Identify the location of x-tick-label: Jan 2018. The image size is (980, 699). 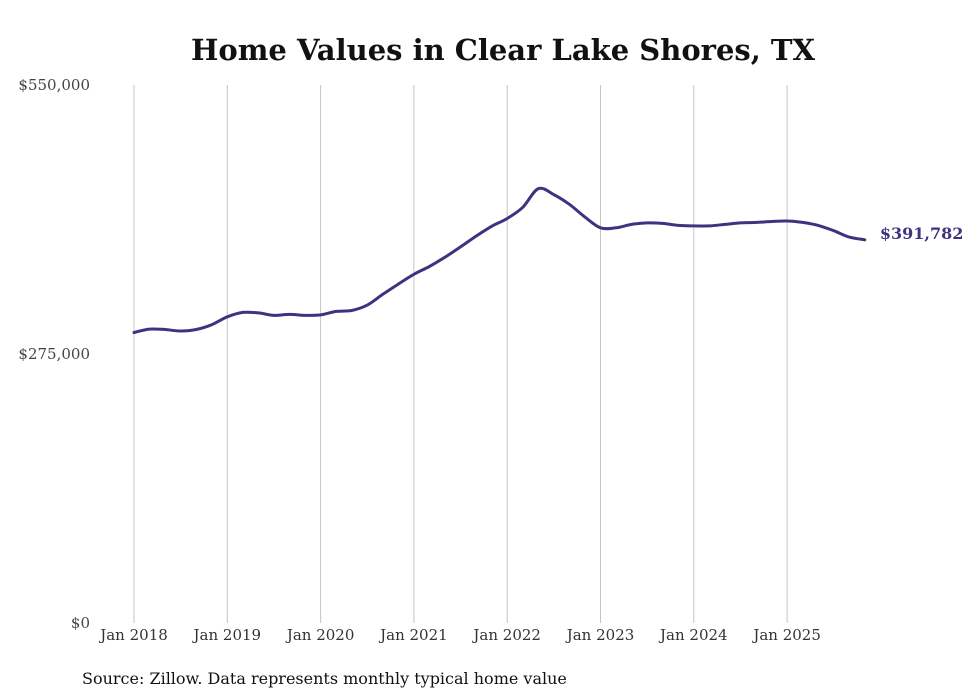
(133, 635).